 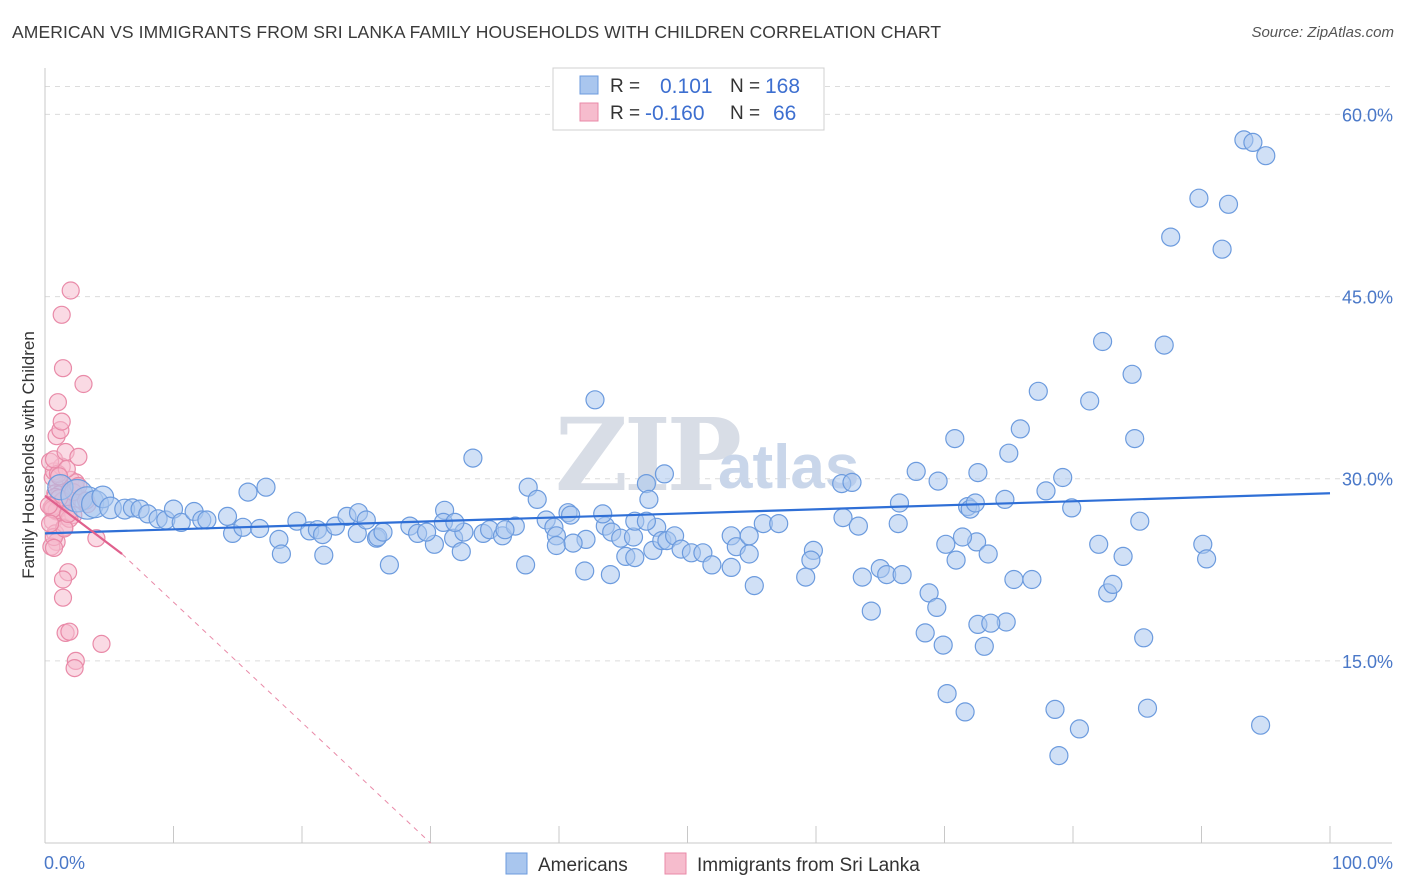 I want to click on legend-americans-swatch, so click(x=516, y=863).